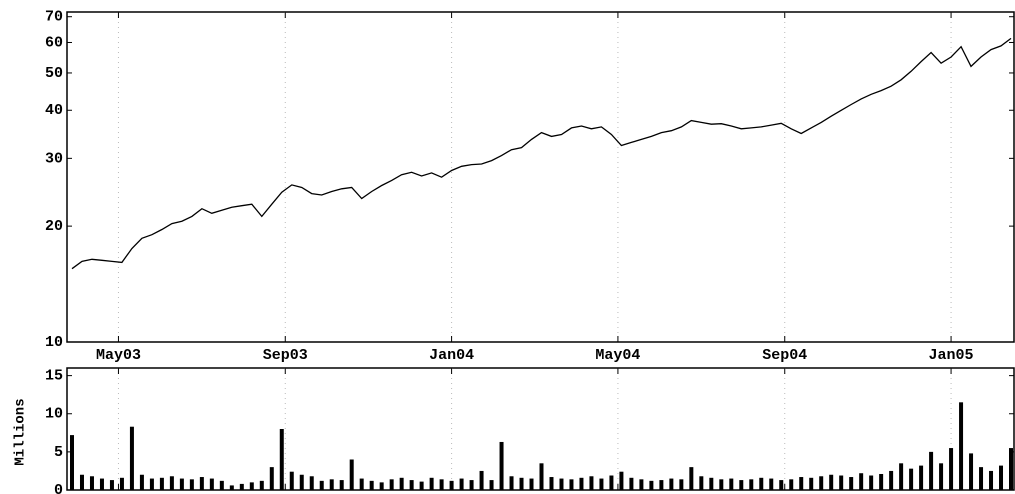 This screenshot has height=494, width=1015. What do you see at coordinates (54, 376) in the screenshot?
I see `y-tick-label: 15` at bounding box center [54, 376].